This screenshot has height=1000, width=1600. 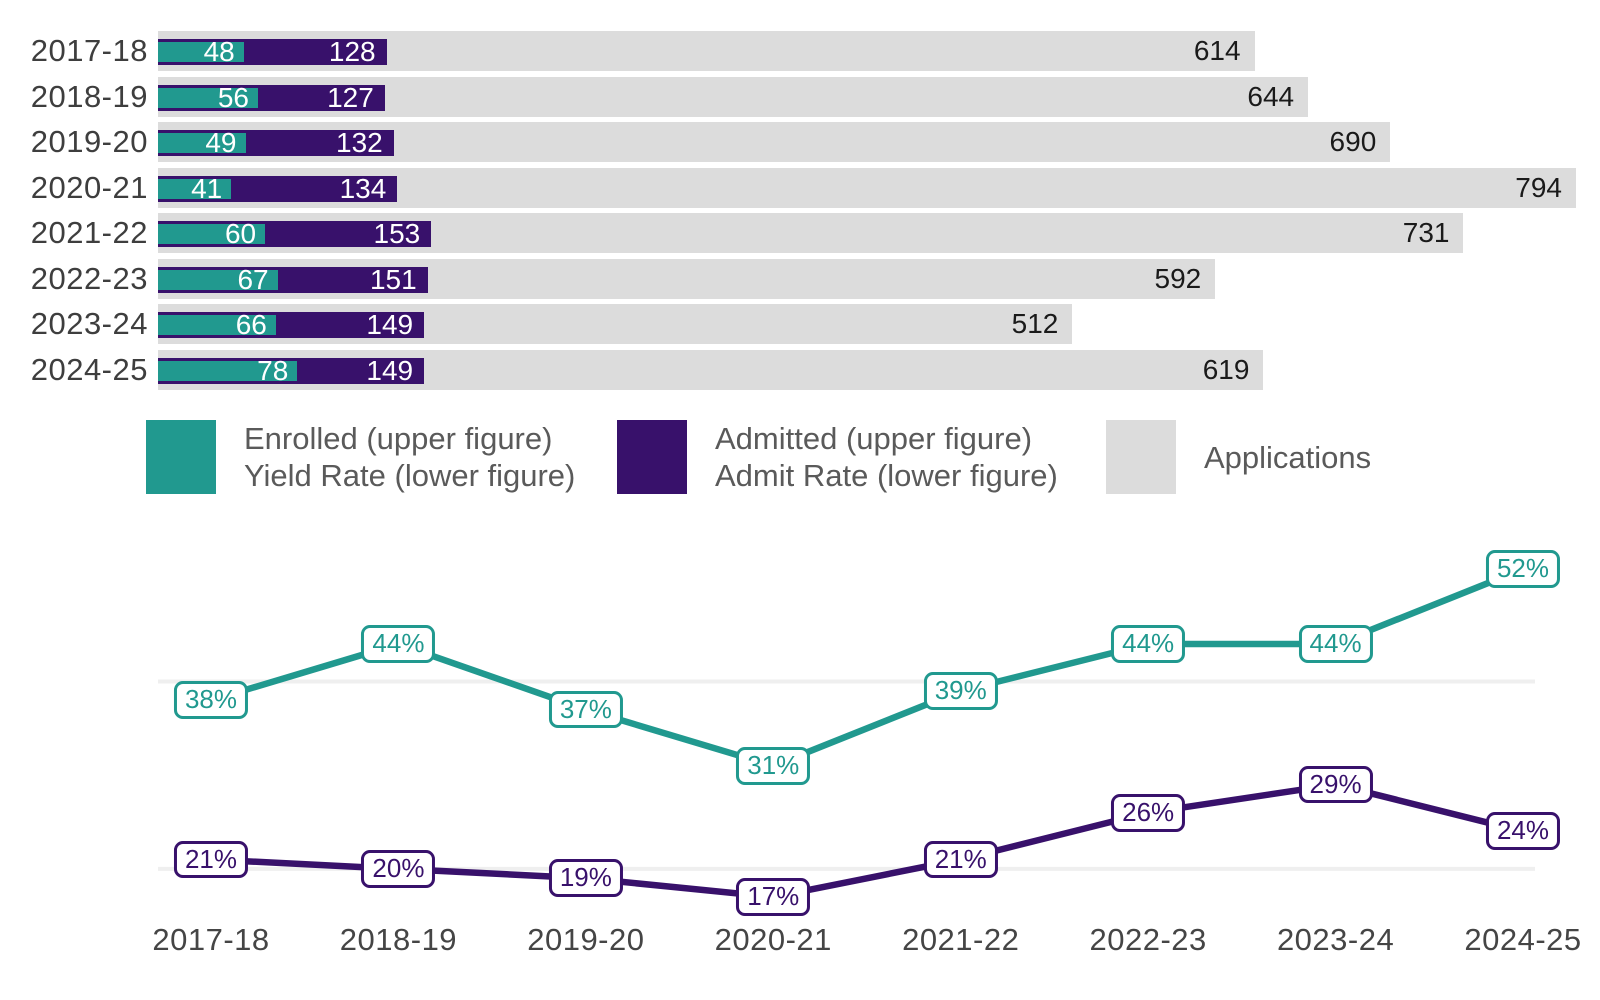 I want to click on enrolled-value: 48, so click(x=219, y=51).